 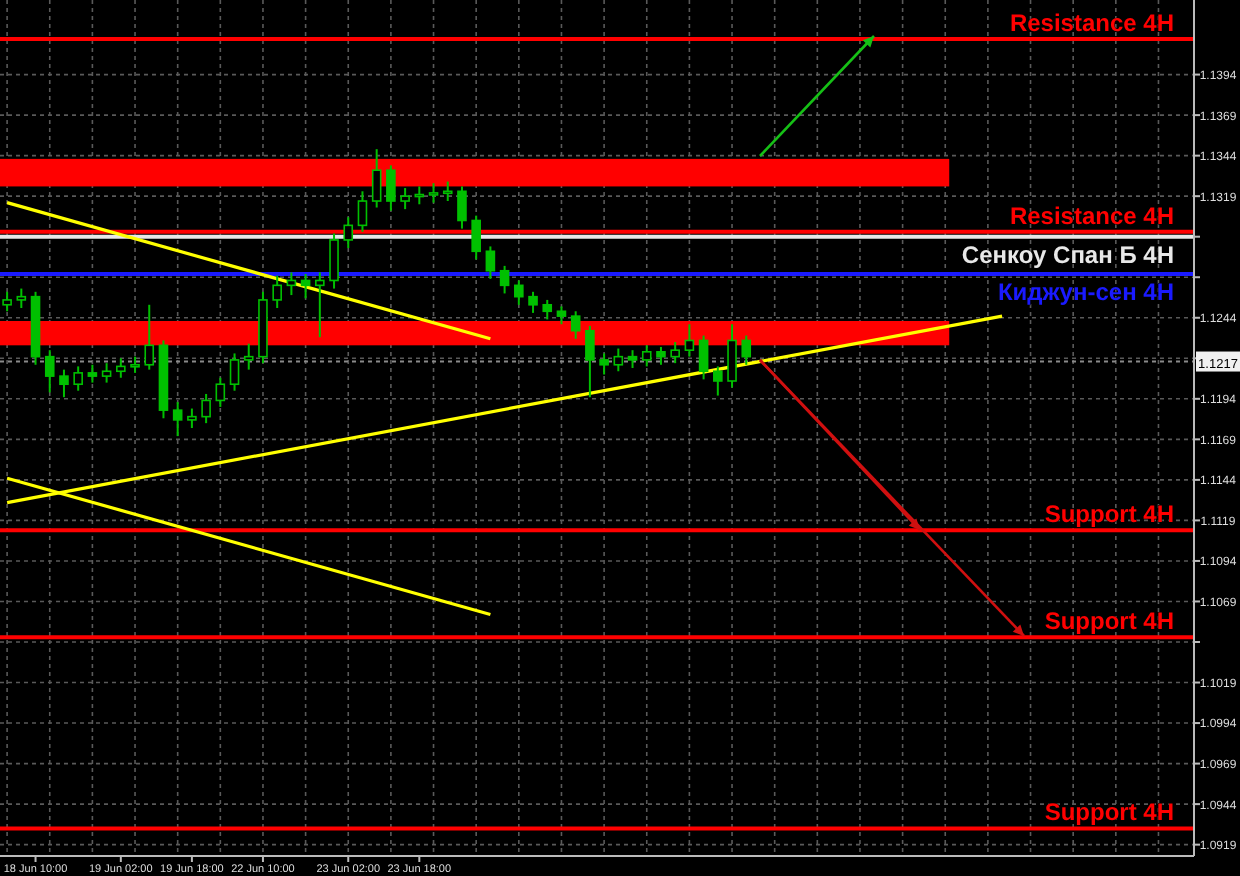 I want to click on ref-line-label: Киджун-сен 4H, so click(x=1085, y=291).